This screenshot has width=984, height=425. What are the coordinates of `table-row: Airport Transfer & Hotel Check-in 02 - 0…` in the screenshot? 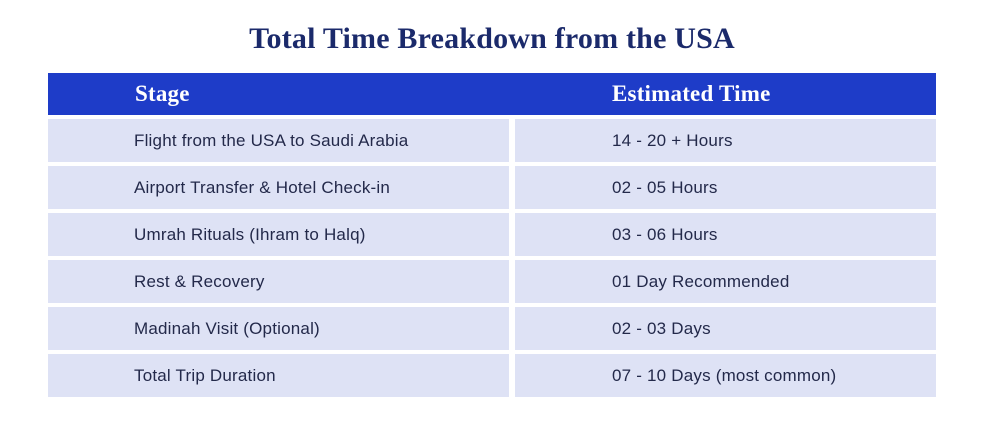 It's located at (492, 187).